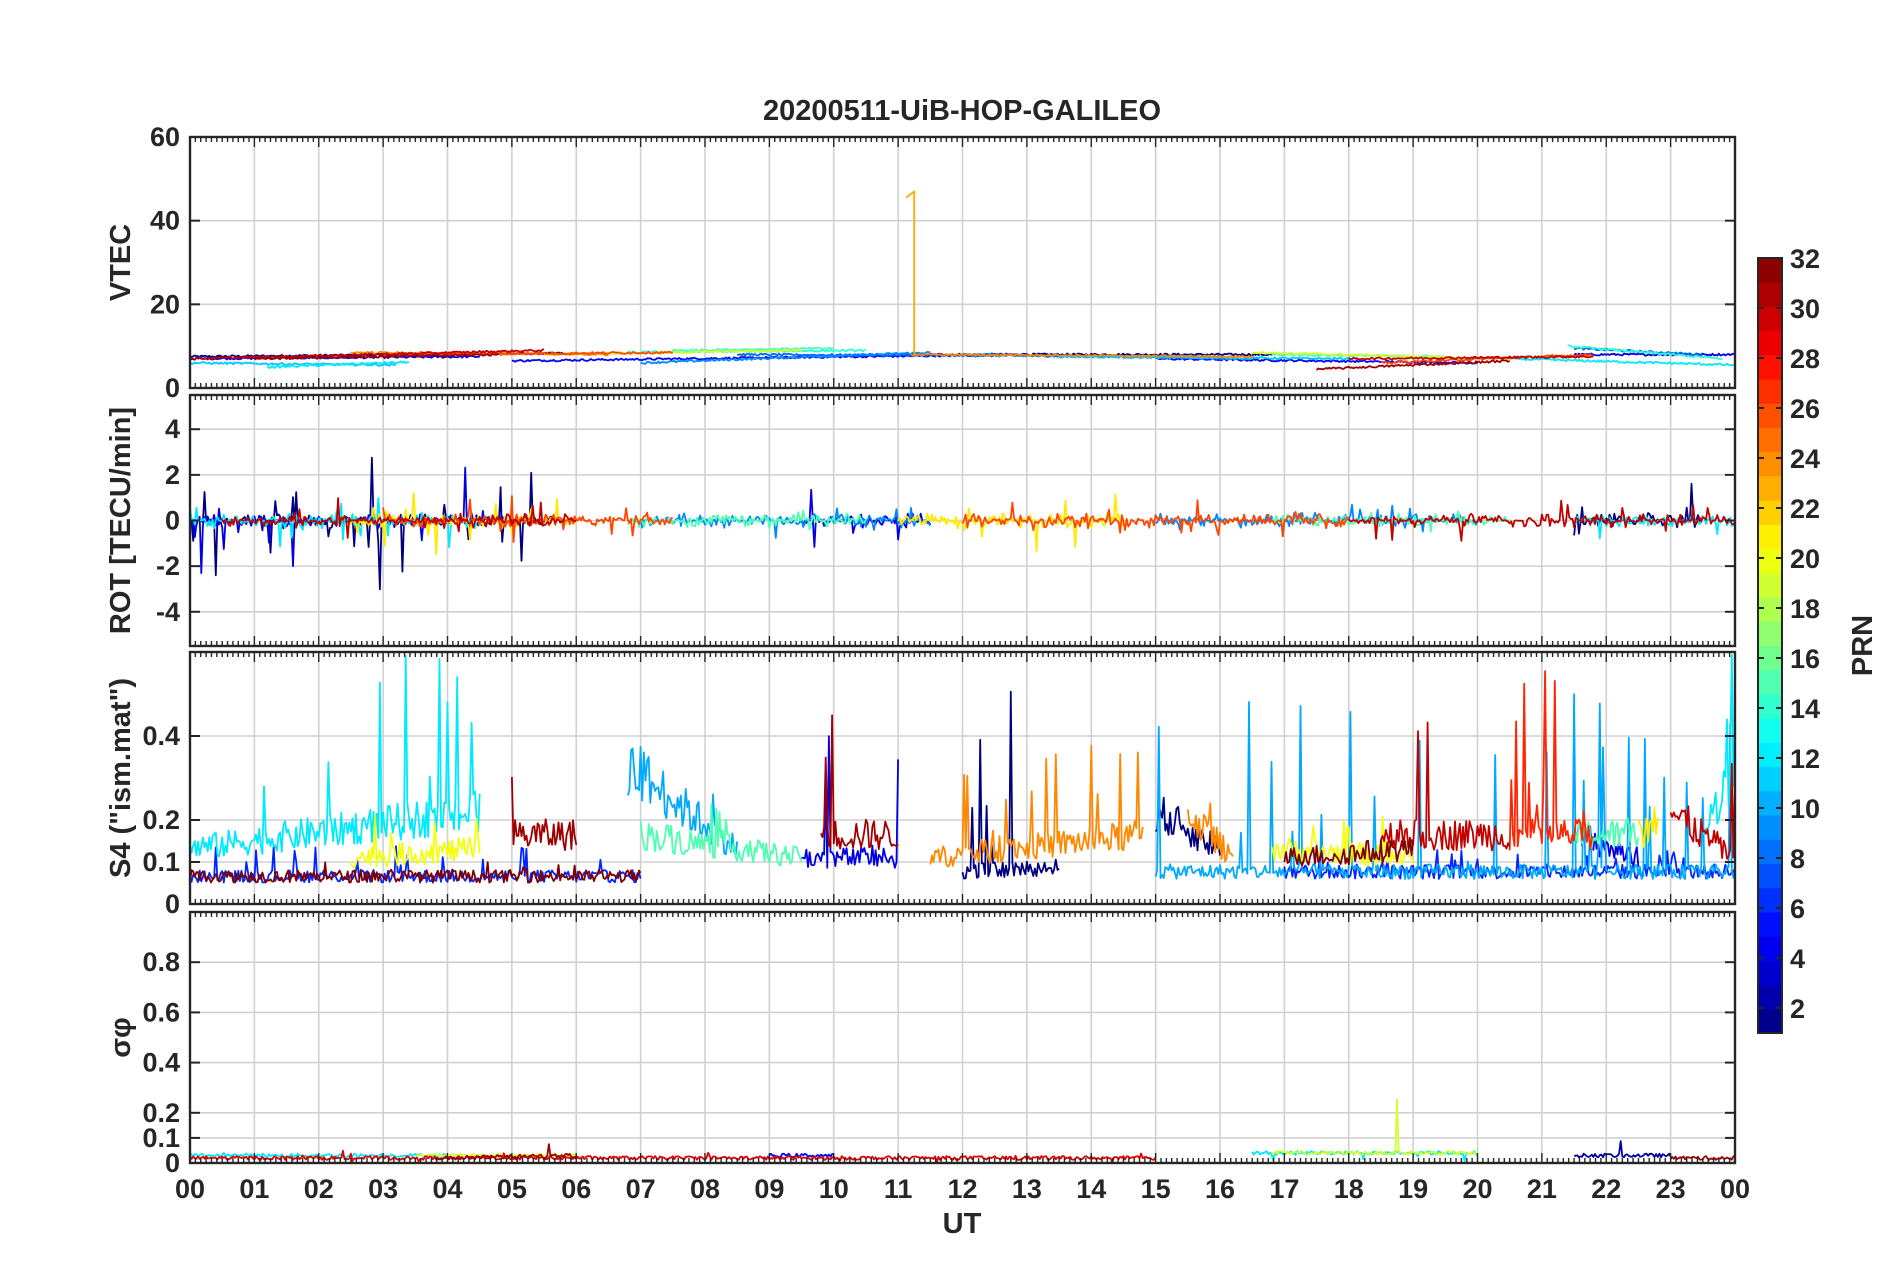 The height and width of the screenshot is (1272, 1902). I want to click on rot-ylabel: ROT [TECU/min], so click(121, 520).